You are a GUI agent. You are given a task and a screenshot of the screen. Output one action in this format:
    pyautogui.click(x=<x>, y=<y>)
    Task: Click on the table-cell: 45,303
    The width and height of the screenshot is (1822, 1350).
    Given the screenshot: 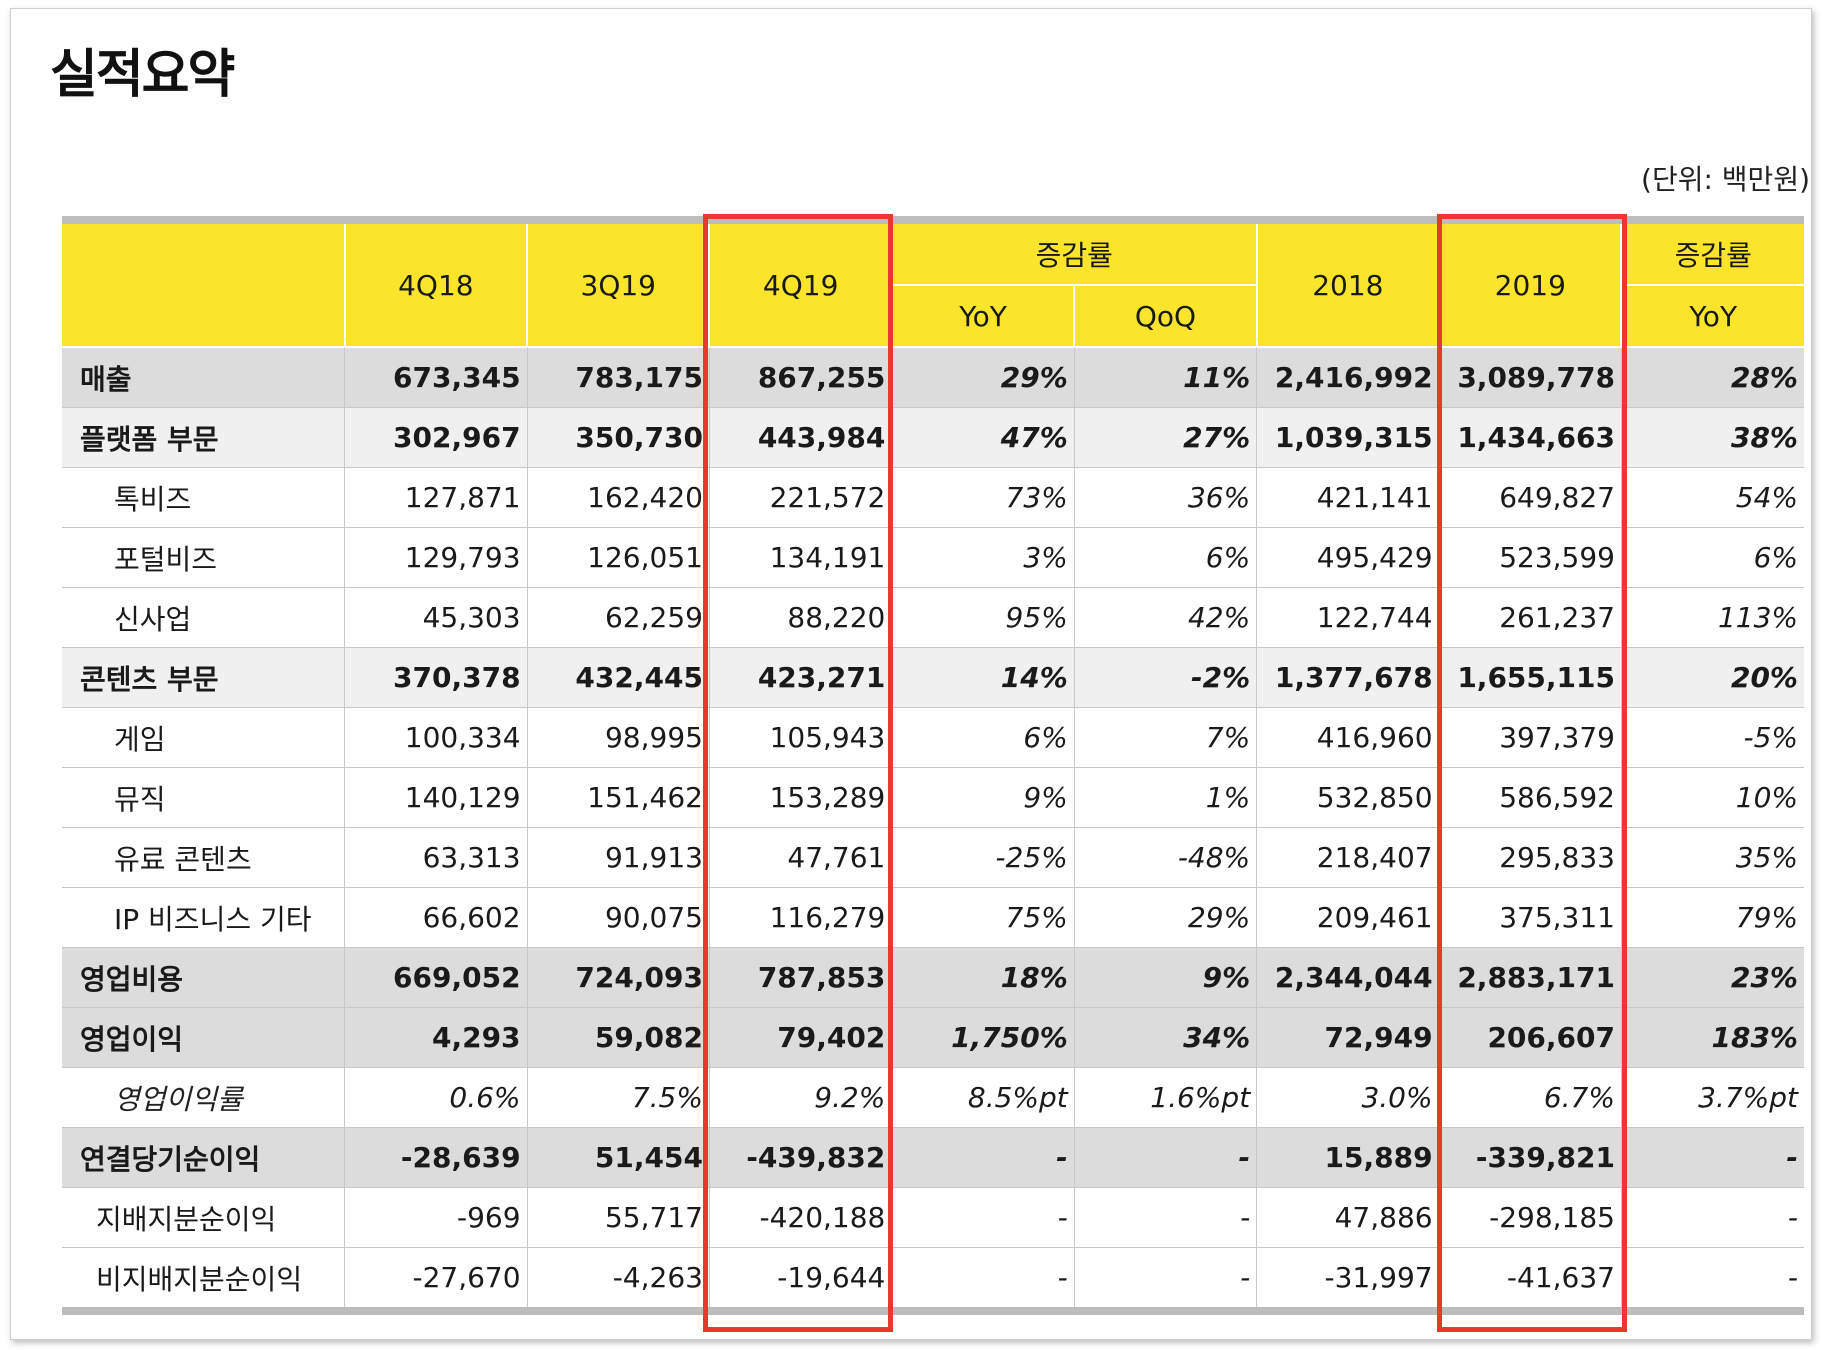 What is the action you would take?
    pyautogui.click(x=436, y=617)
    